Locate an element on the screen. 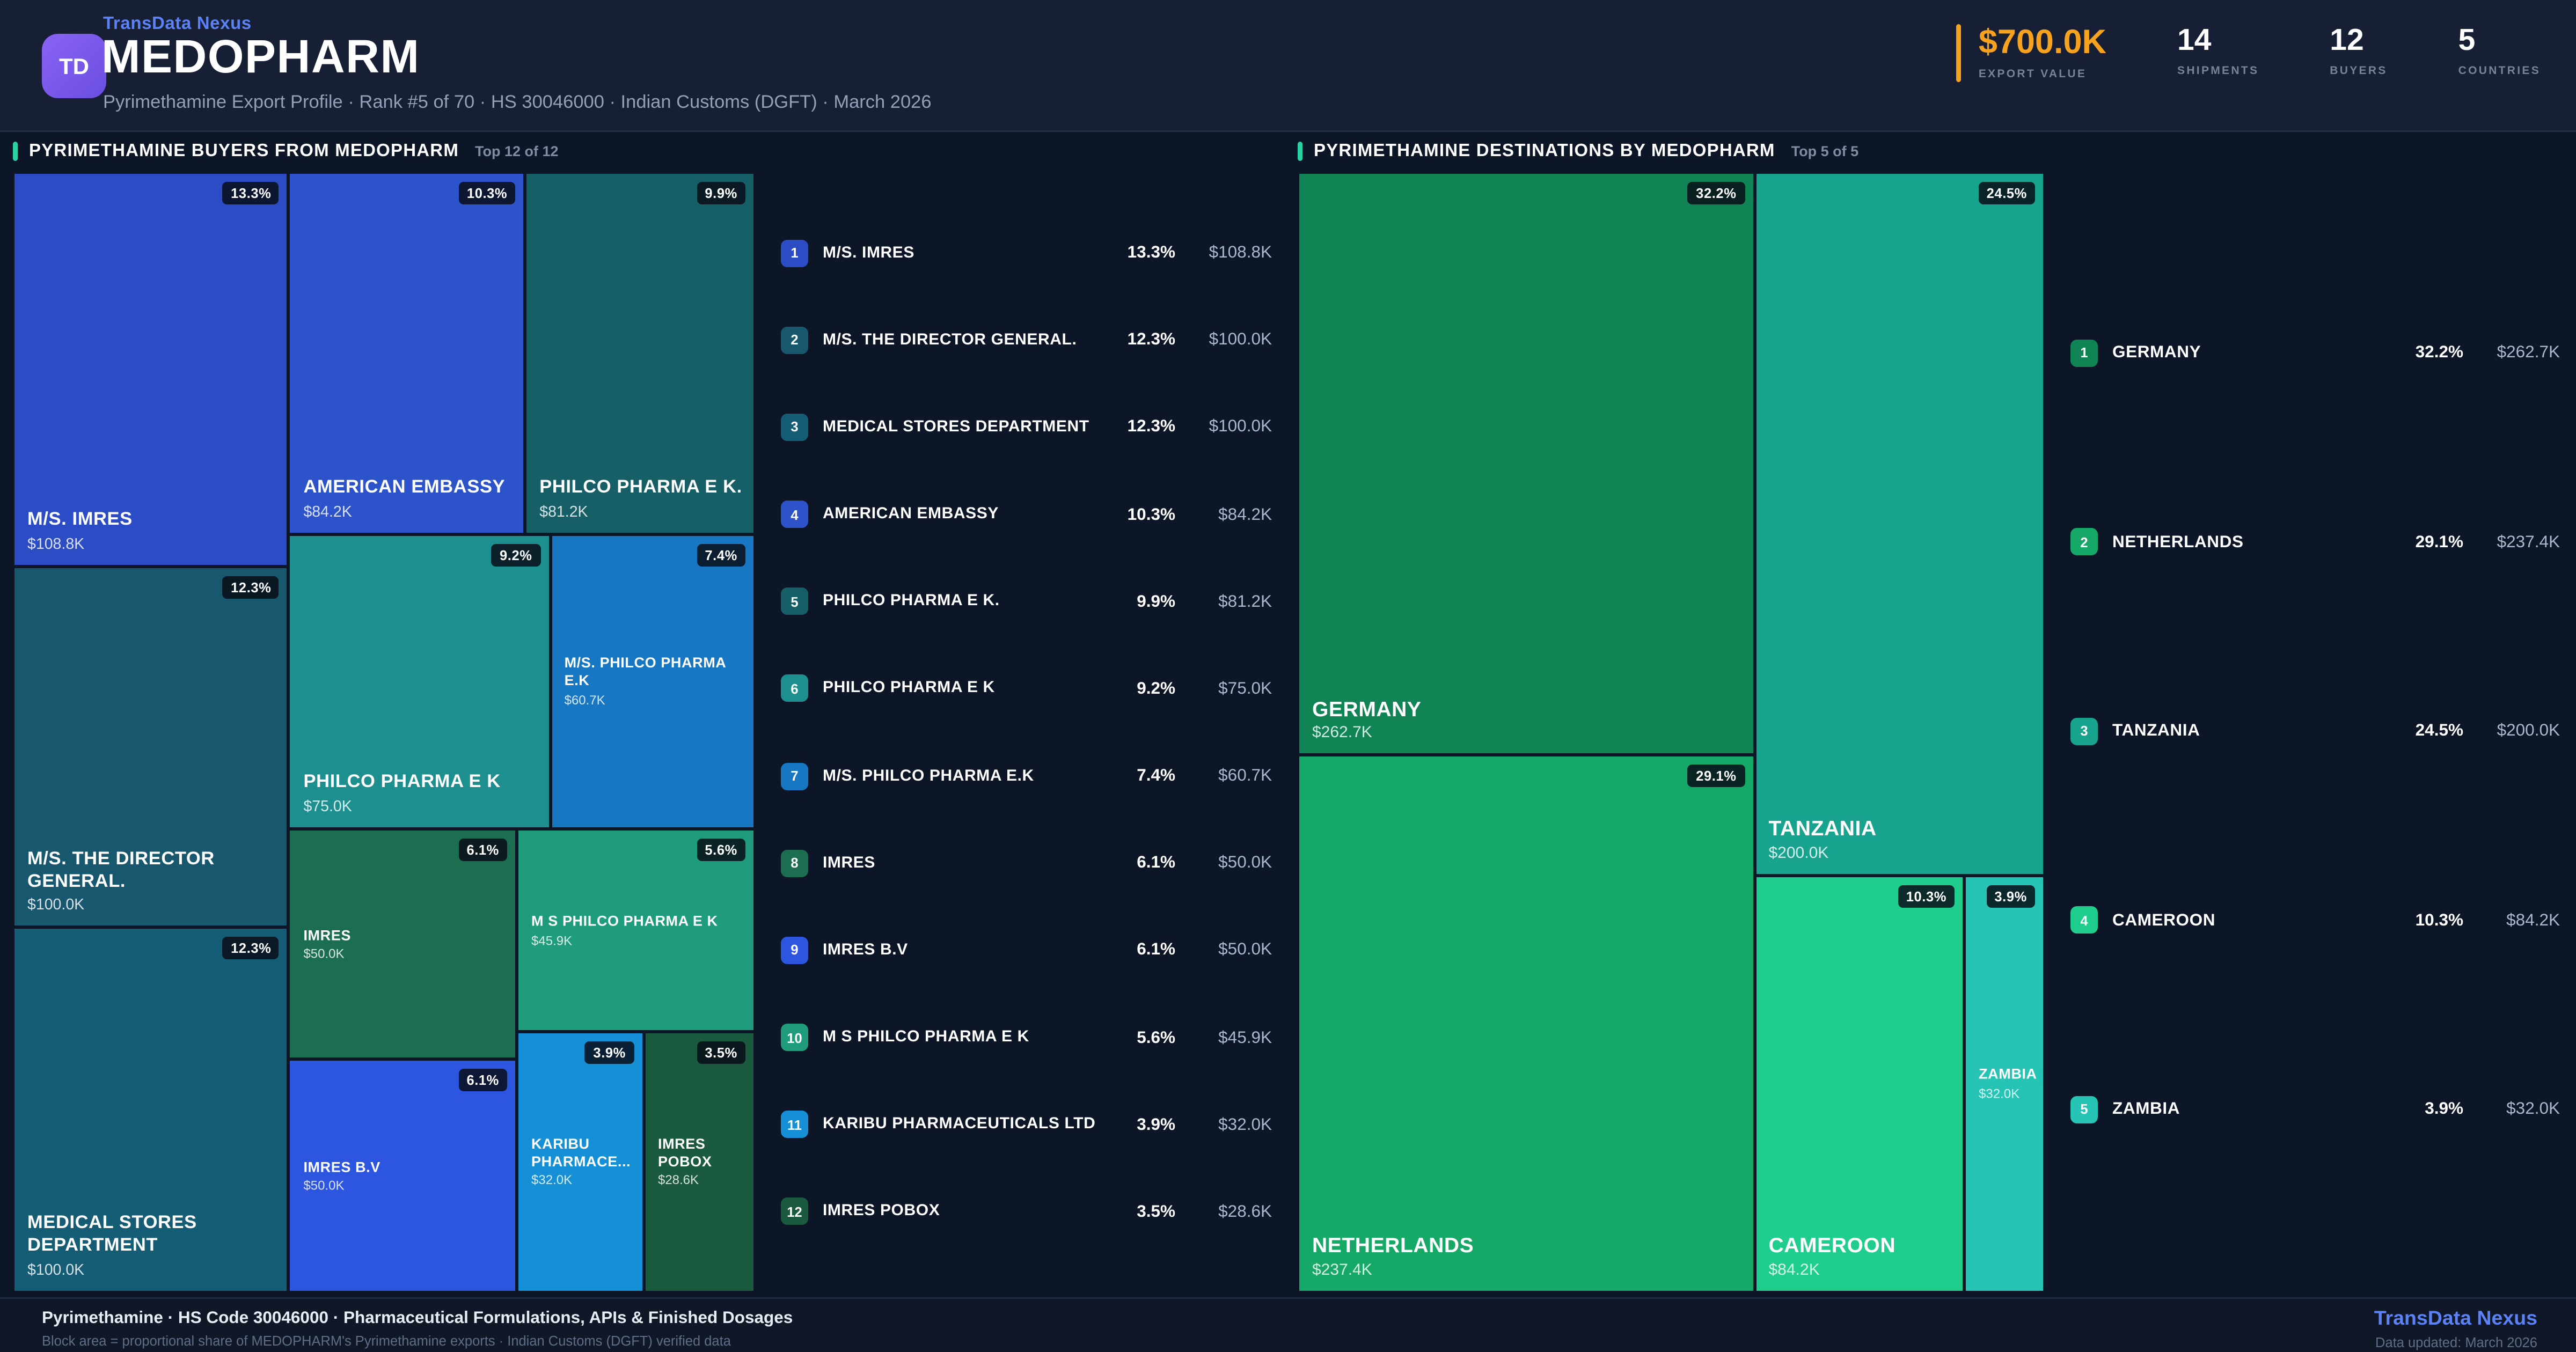 The image size is (2576, 1352). treemap-block-m-s-philco-pharma-e-k: 7.4% M/S. PHILCO PHARMA E.K $60.7K is located at coordinates (652, 681).